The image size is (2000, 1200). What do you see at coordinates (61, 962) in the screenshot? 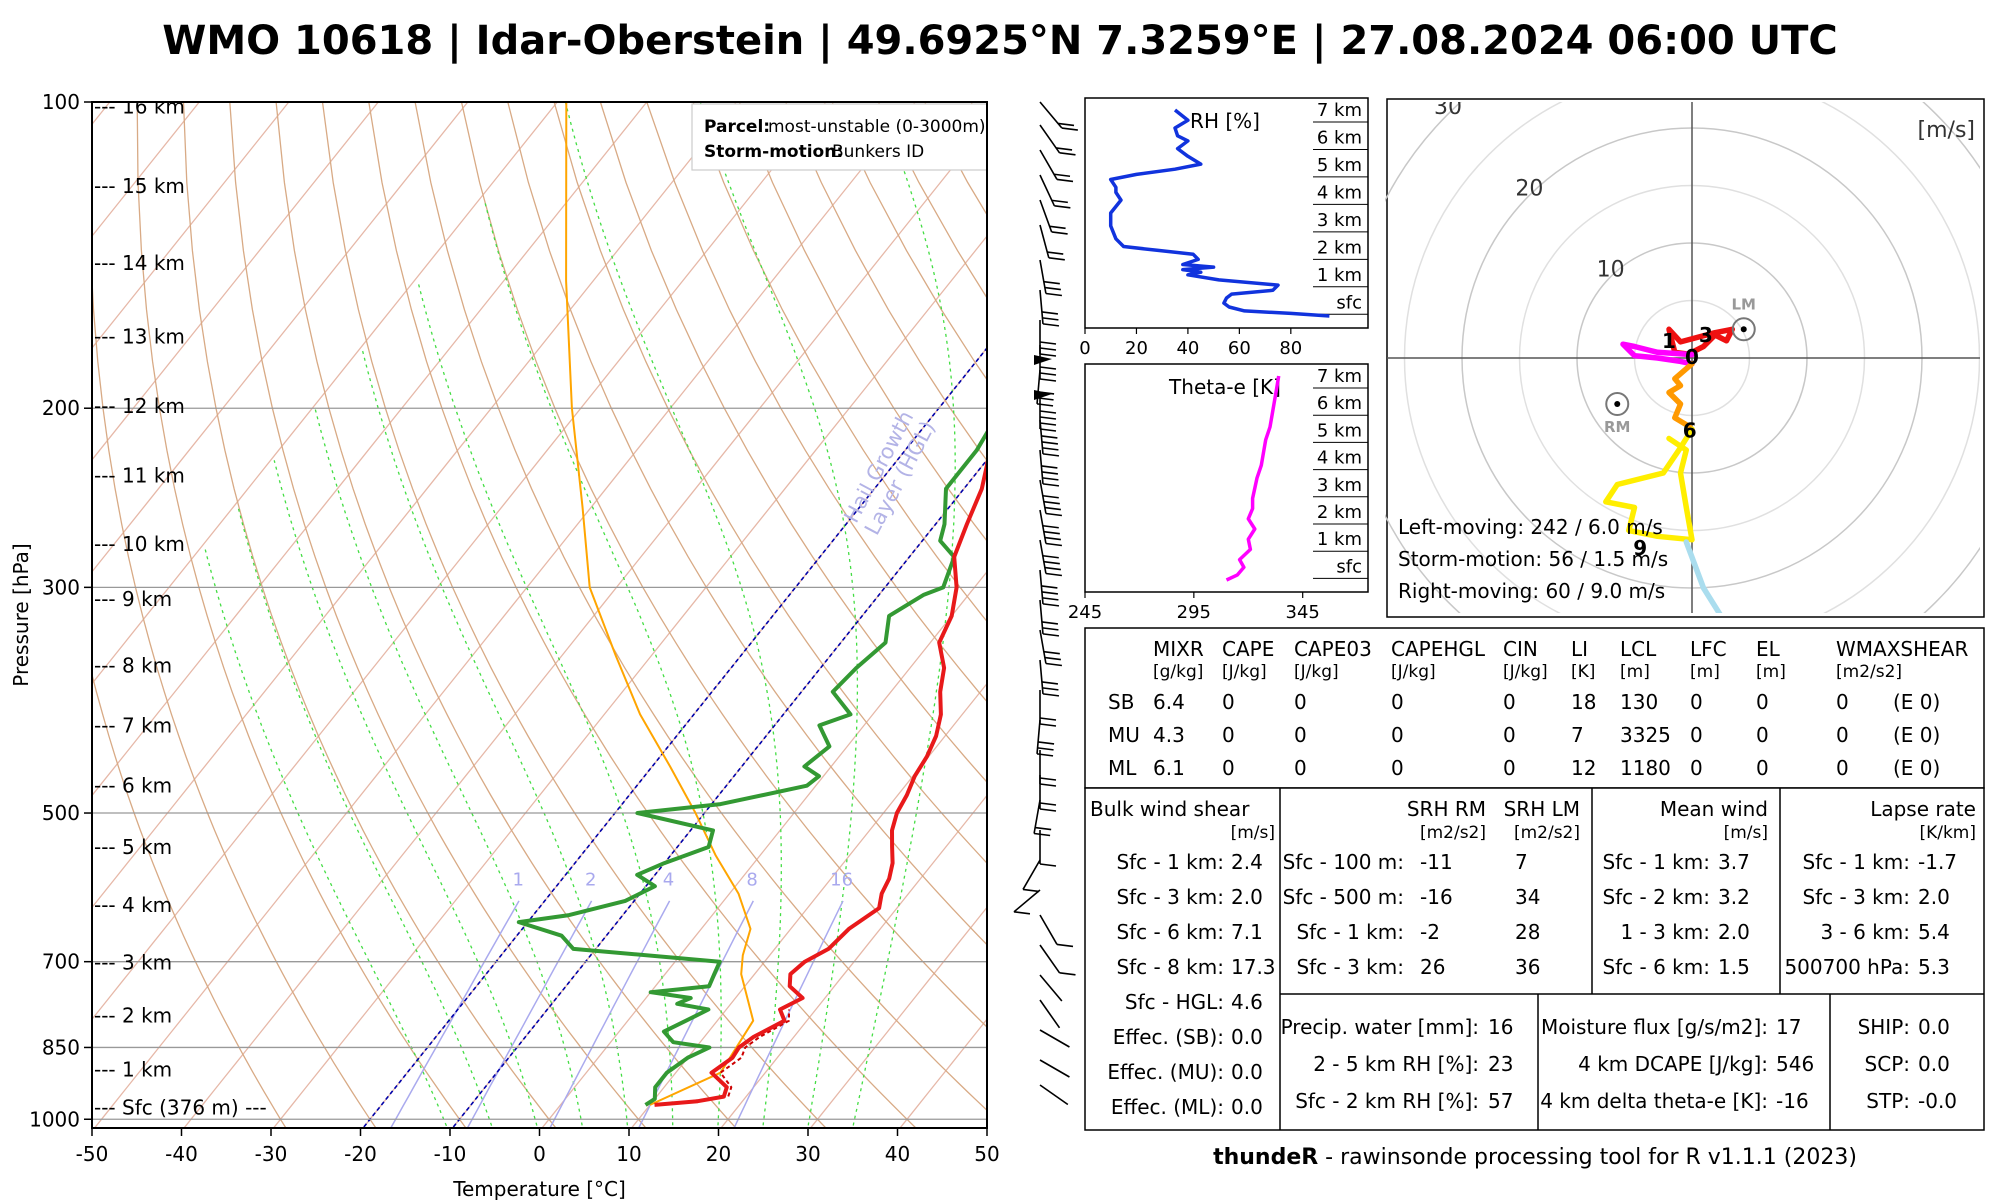
I see `y-tick-label: 700` at bounding box center [61, 962].